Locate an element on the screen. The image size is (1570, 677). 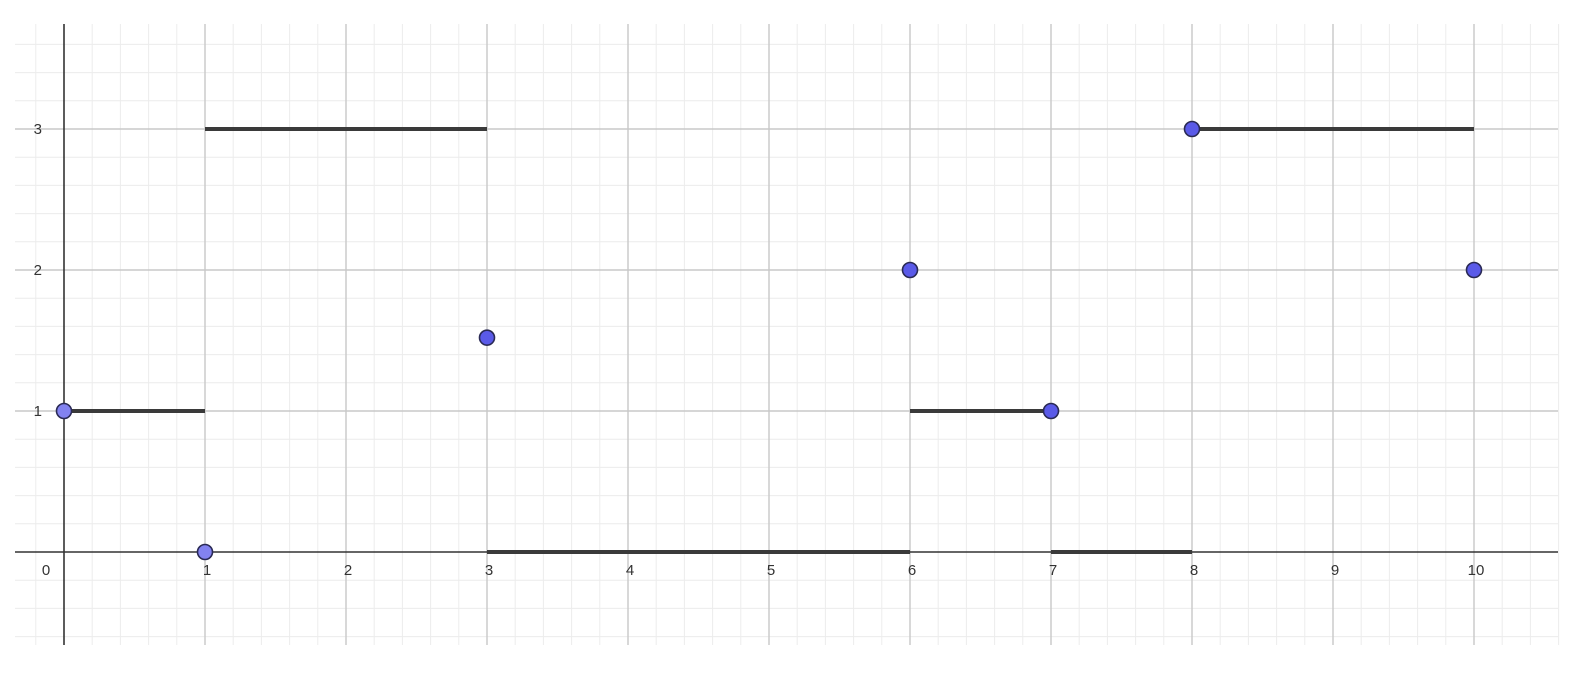
x-tick-label: 0 is located at coordinates (46, 570).